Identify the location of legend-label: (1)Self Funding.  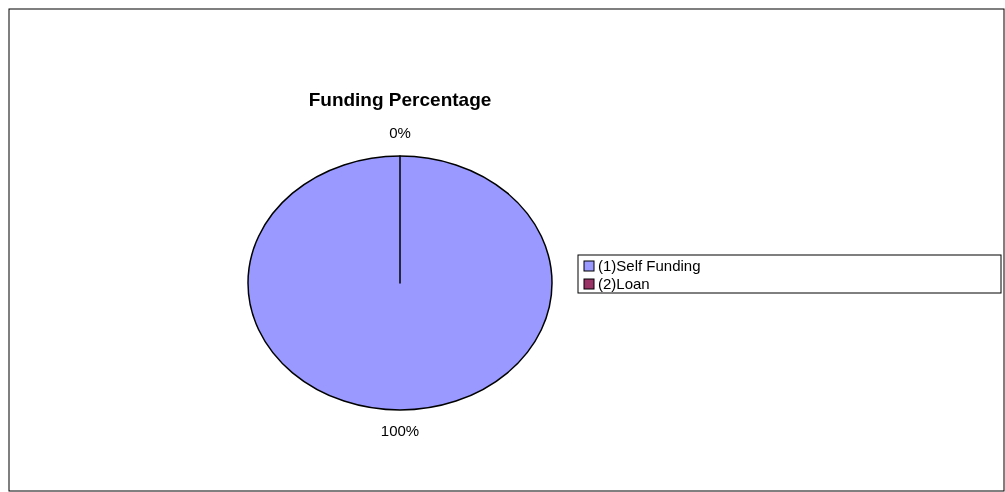
(649, 265).